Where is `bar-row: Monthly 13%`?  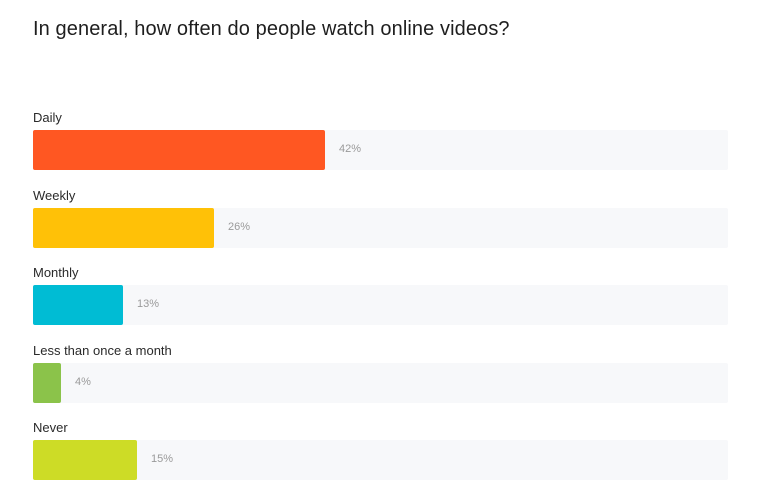
bar-row: Monthly 13% is located at coordinates (380, 295).